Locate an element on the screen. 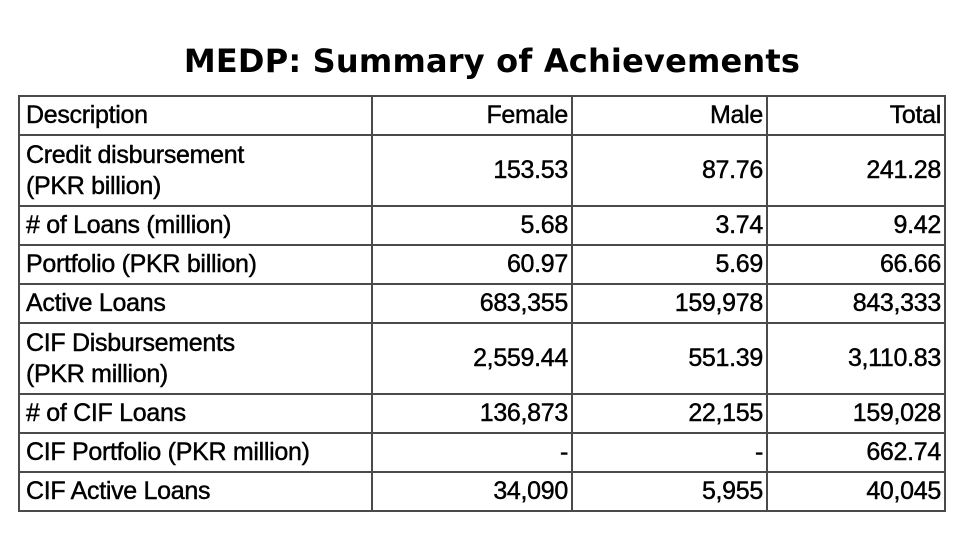  male-value: 22,155 is located at coordinates (669, 413).